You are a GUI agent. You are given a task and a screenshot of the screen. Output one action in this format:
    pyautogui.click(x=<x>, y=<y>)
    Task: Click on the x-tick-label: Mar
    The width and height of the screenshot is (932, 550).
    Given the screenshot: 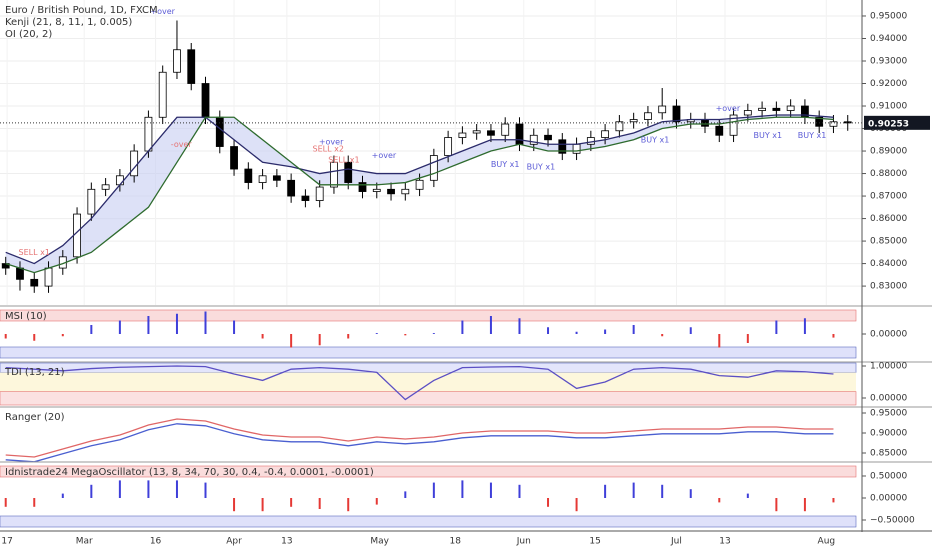 What is the action you would take?
    pyautogui.click(x=84, y=542)
    